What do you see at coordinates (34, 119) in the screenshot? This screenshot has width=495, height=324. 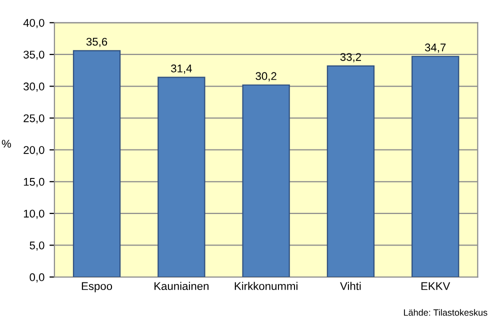 I see `y-tick-label: 25,0` at bounding box center [34, 119].